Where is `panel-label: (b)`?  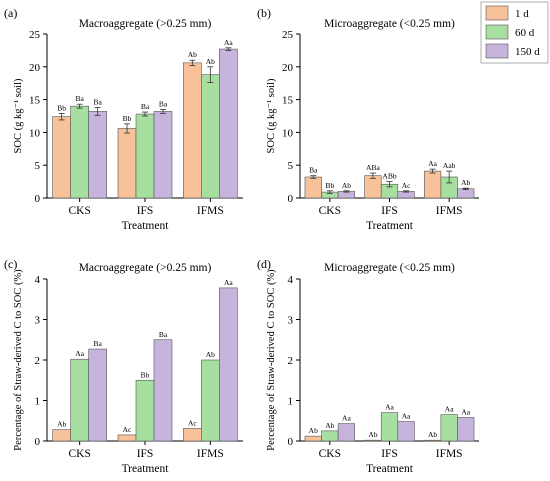 panel-label: (b) is located at coordinates (264, 13).